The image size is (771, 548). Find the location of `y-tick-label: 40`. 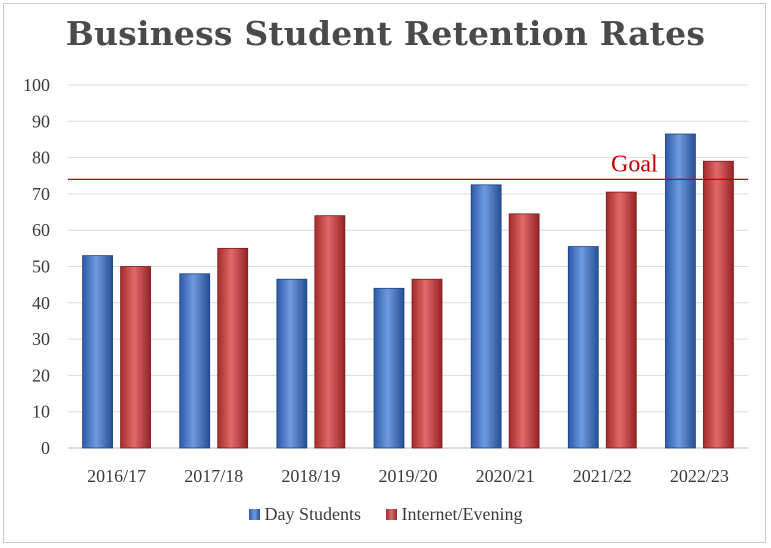

y-tick-label: 40 is located at coordinates (41, 303).